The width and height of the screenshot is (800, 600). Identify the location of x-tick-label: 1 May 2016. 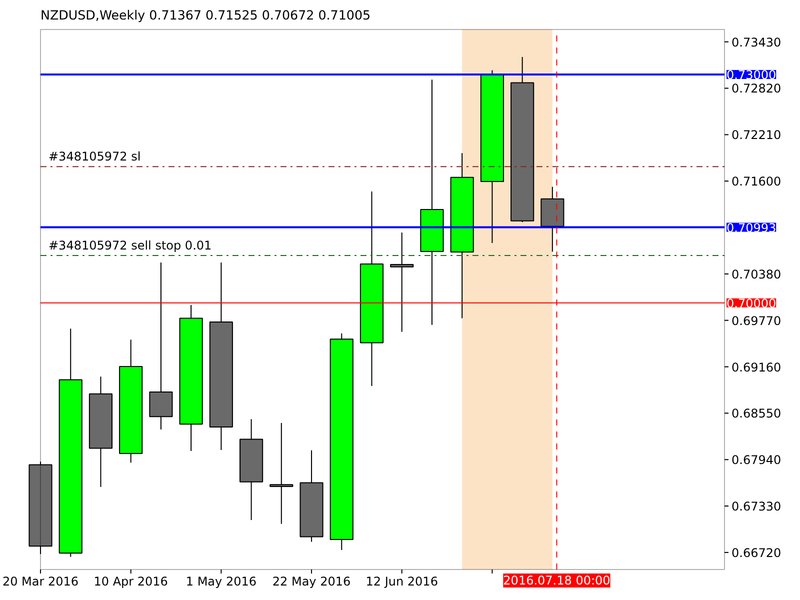
(221, 581).